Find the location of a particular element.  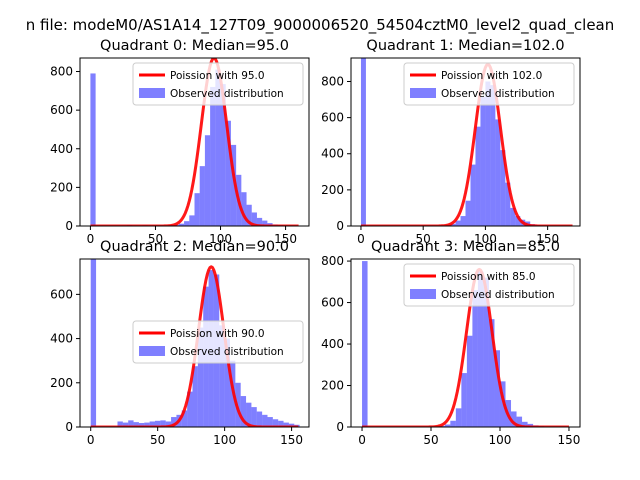

subplot-title: Quadrant 1: Median=102.0 is located at coordinates (465, 46).